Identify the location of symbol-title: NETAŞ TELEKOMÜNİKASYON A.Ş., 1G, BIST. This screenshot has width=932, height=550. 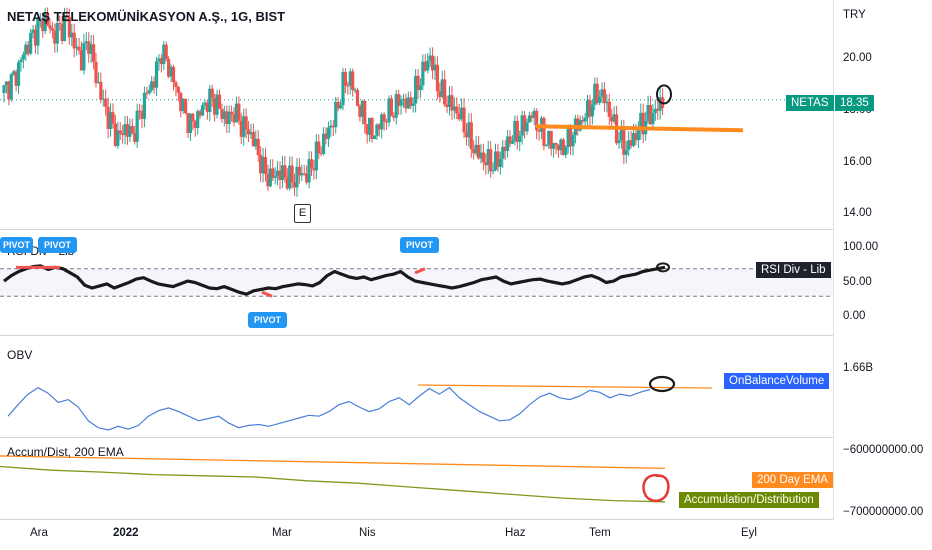
(146, 16).